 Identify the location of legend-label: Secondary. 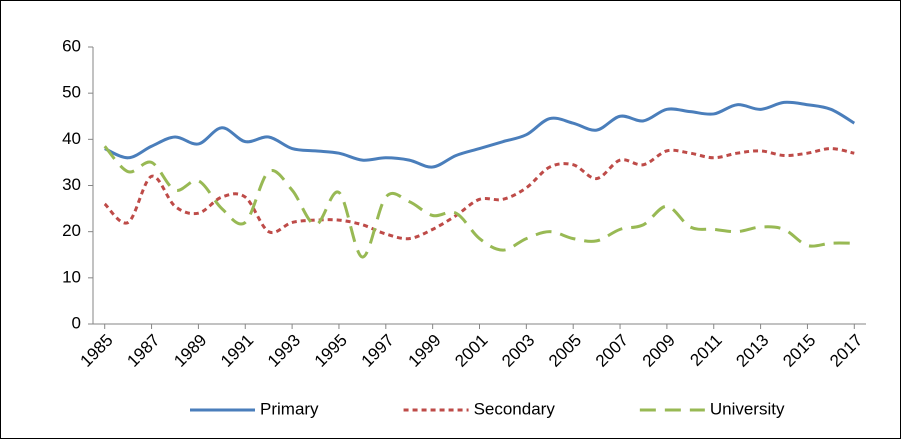
(515, 408).